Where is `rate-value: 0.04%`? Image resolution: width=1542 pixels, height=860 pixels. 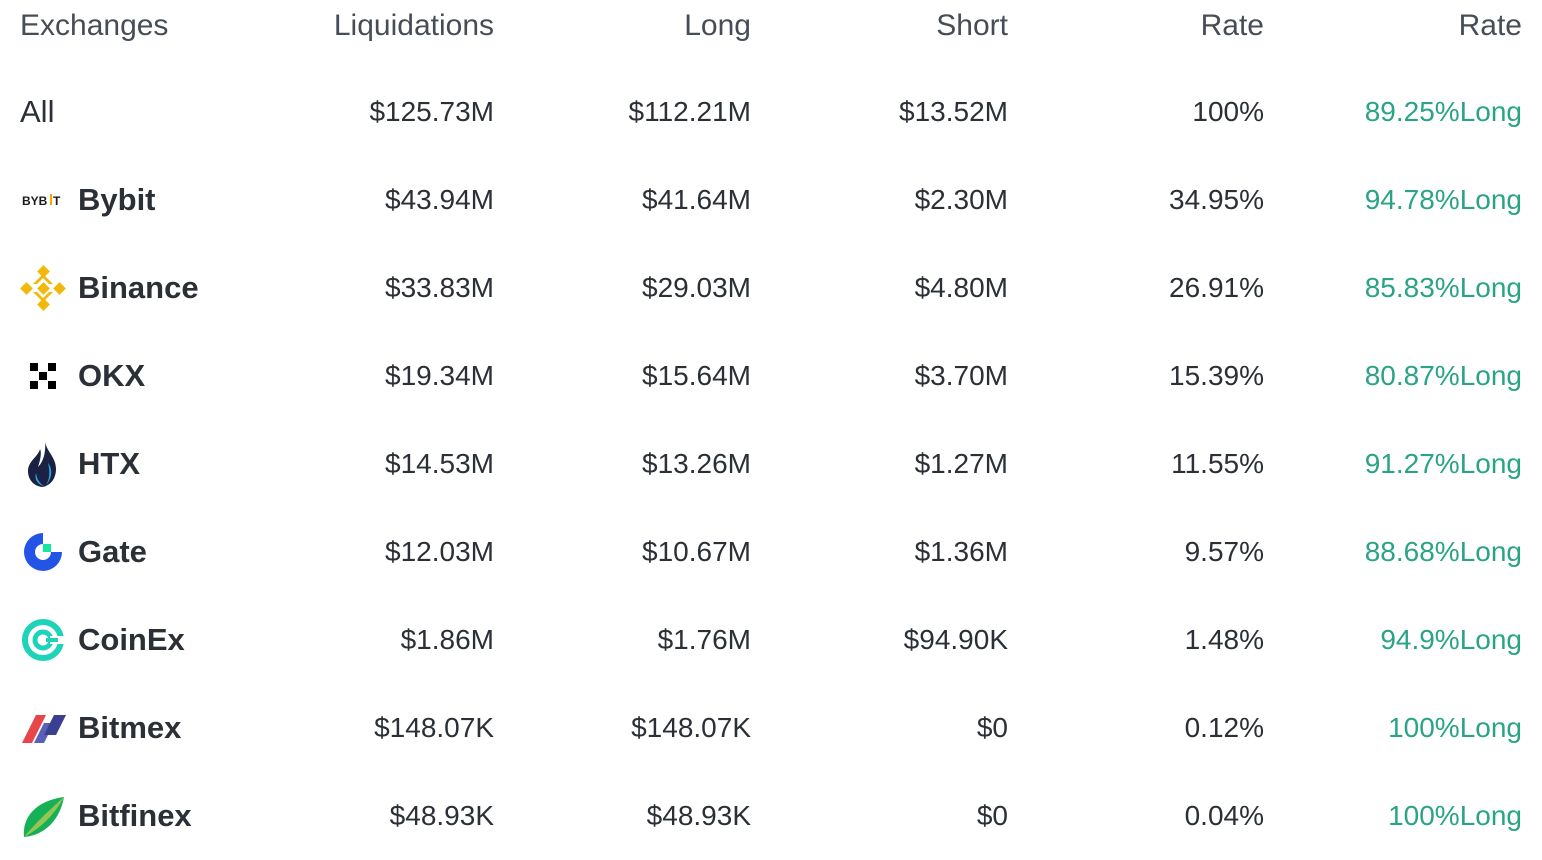
rate-value: 0.04% is located at coordinates (1224, 815).